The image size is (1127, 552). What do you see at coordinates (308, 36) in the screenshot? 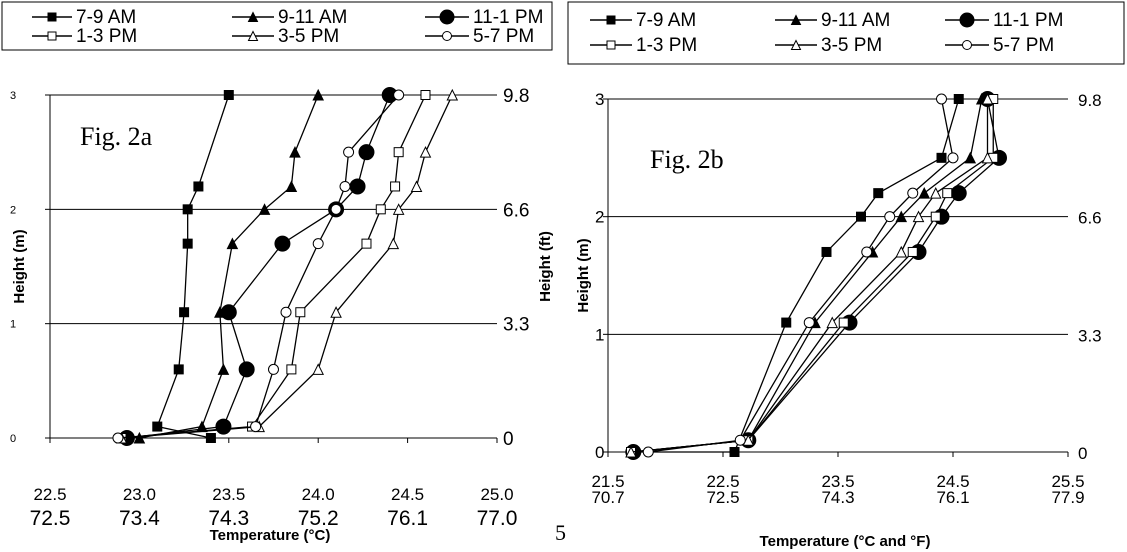
I see `legend-label: 3-5 PM` at bounding box center [308, 36].